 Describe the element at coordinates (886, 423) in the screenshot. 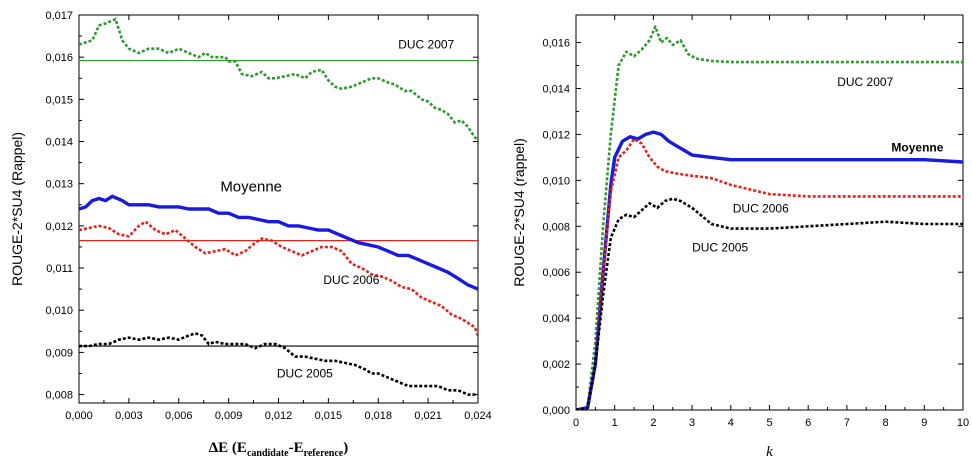

I see `x-tick-label: 8` at that location.